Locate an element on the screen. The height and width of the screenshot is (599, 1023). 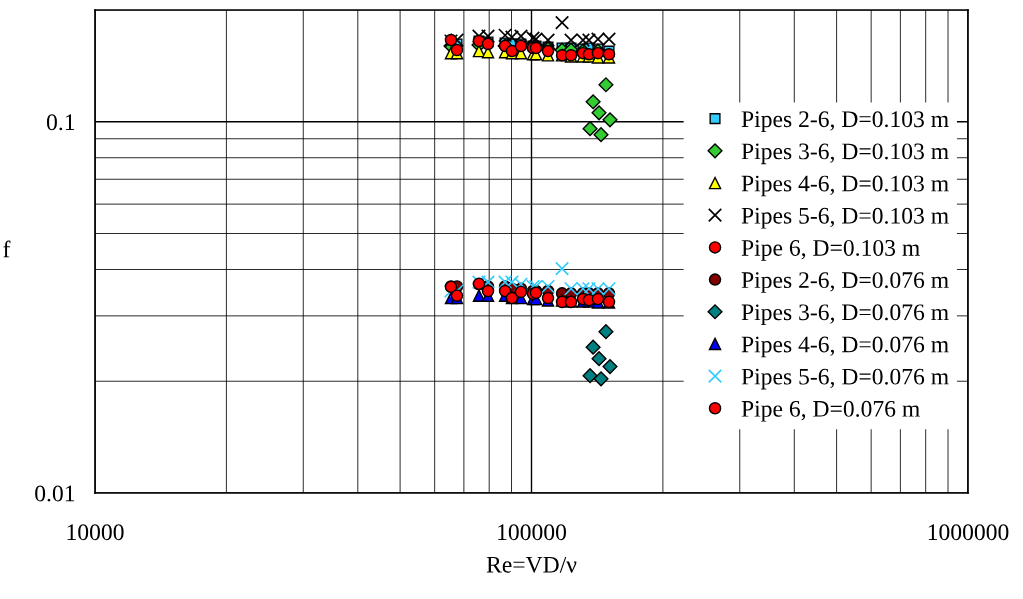
legend-label: Pipe 6, D=0.076 m is located at coordinates (830, 411).